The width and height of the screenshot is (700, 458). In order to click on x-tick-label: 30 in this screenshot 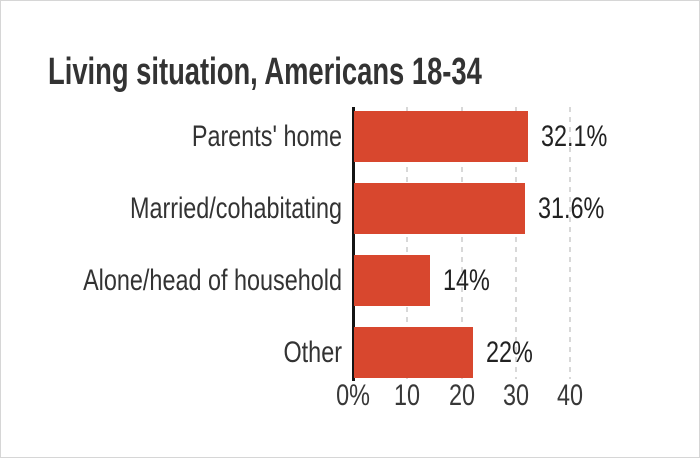, I will do `click(515, 395)`.